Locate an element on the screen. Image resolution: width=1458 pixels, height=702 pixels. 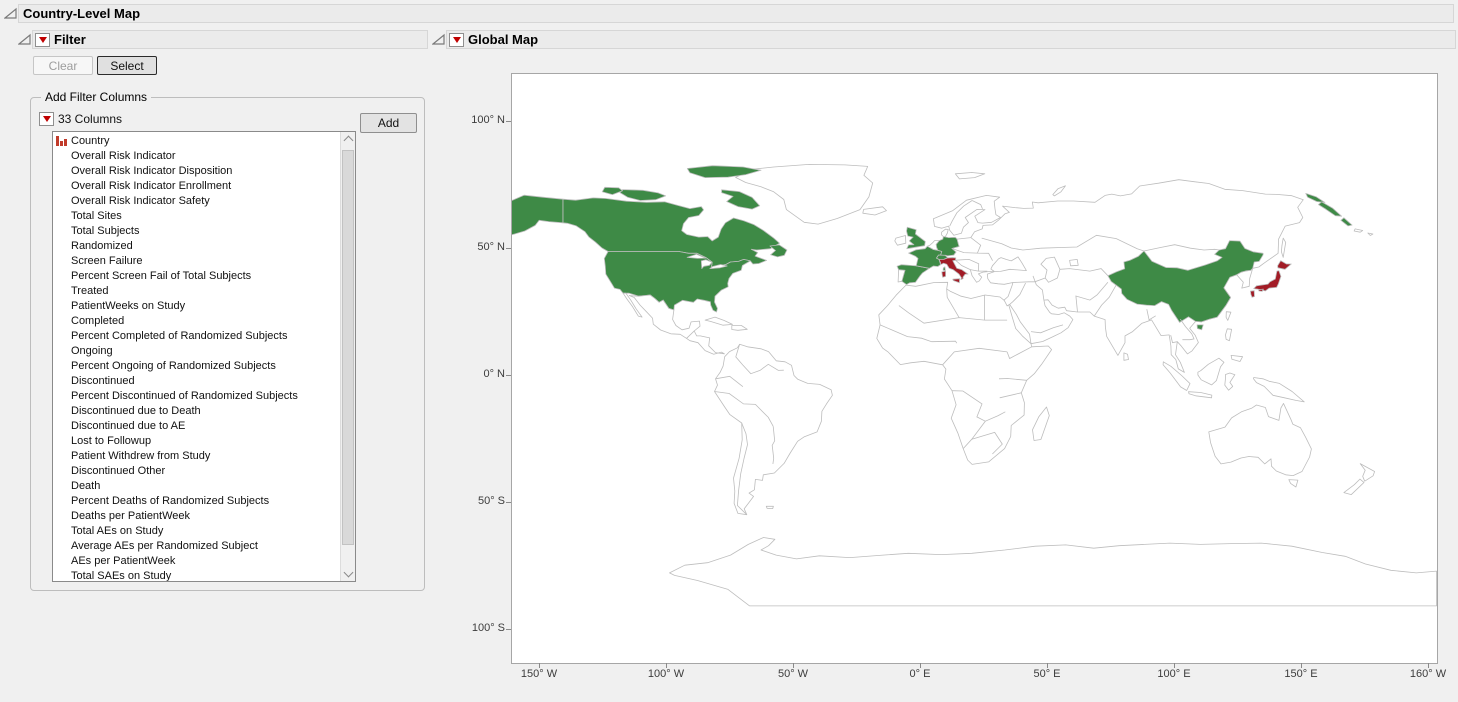
list-scrollbar is located at coordinates (347, 356).